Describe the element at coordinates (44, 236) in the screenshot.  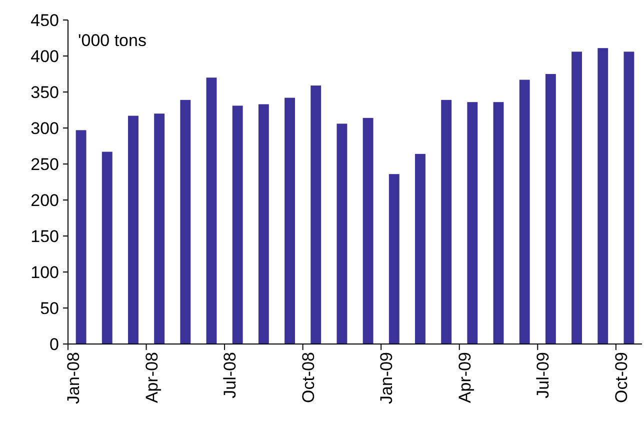
I see `y-tick-label: 150` at that location.